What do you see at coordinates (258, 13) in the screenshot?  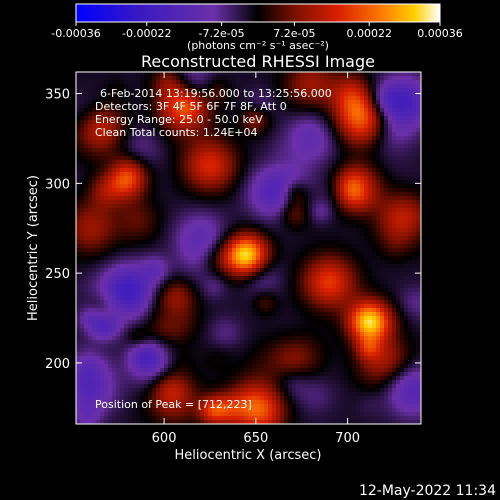 I see `colorbar` at bounding box center [258, 13].